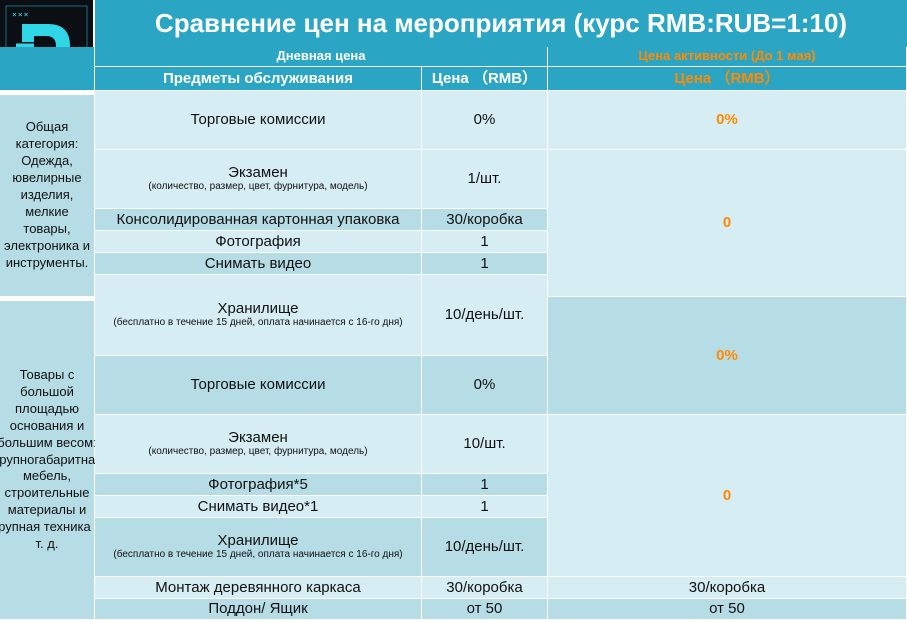  What do you see at coordinates (727, 496) in the screenshot?
I see `s2-promo-rest: 0` at bounding box center [727, 496].